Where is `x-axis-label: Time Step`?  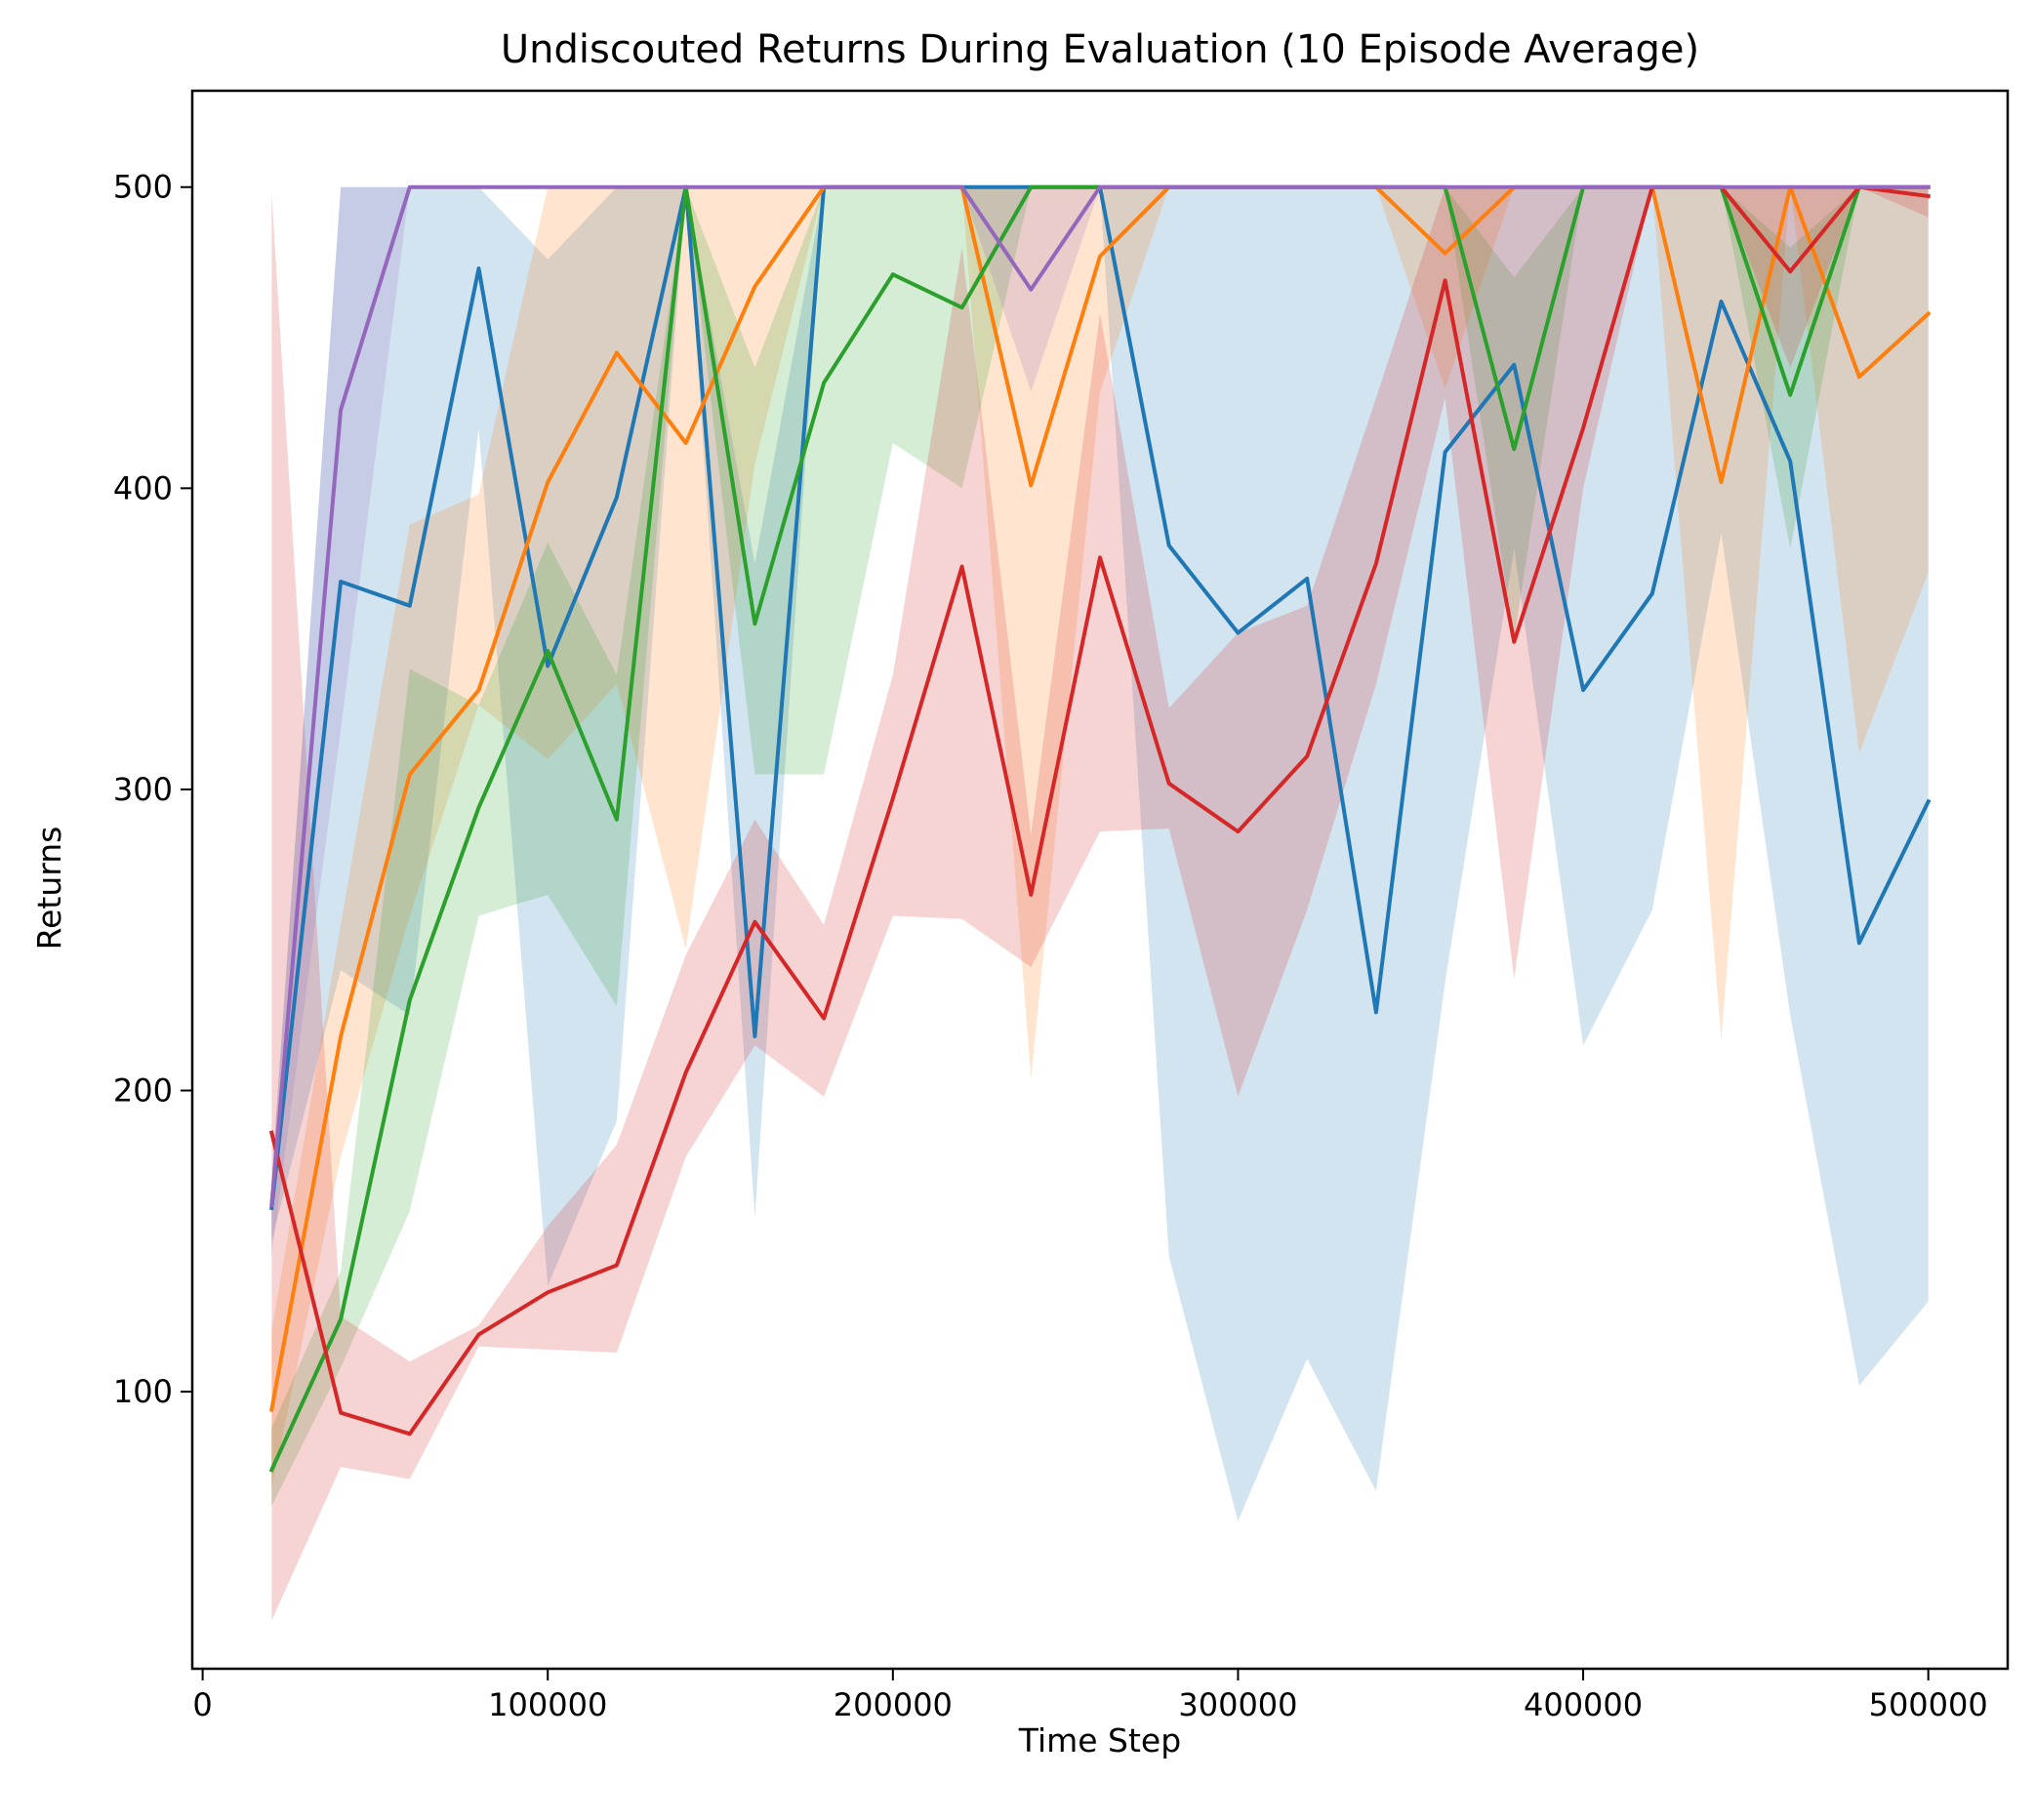 x-axis-label: Time Step is located at coordinates (1099, 1740).